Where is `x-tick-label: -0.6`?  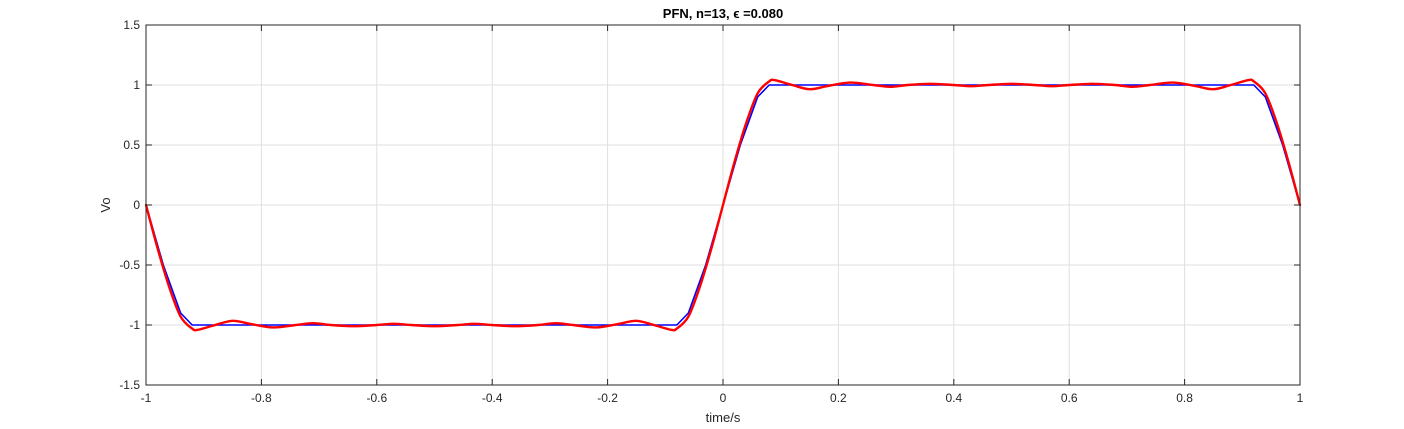 x-tick-label: -0.6 is located at coordinates (376, 398).